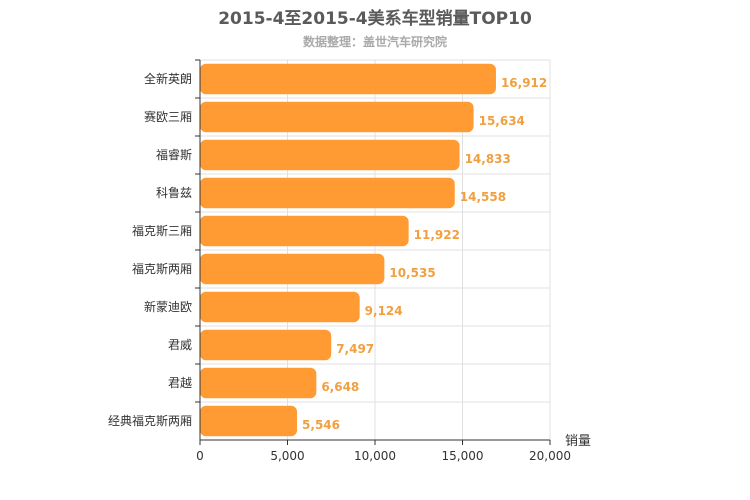  I want to click on x-tick-label: 5,000, so click(287, 456).